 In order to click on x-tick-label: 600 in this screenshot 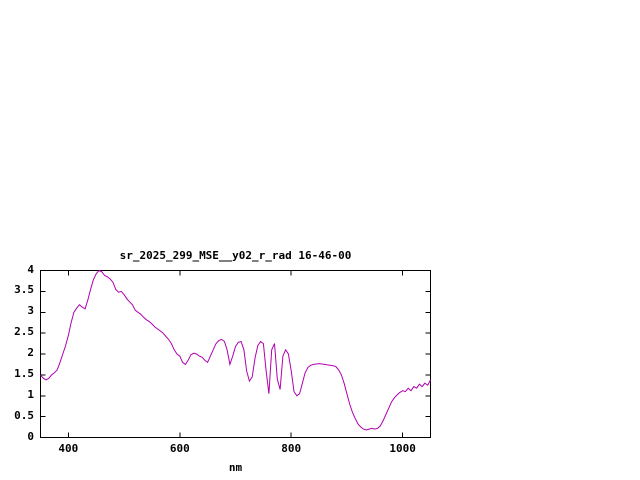, I will do `click(179, 448)`.